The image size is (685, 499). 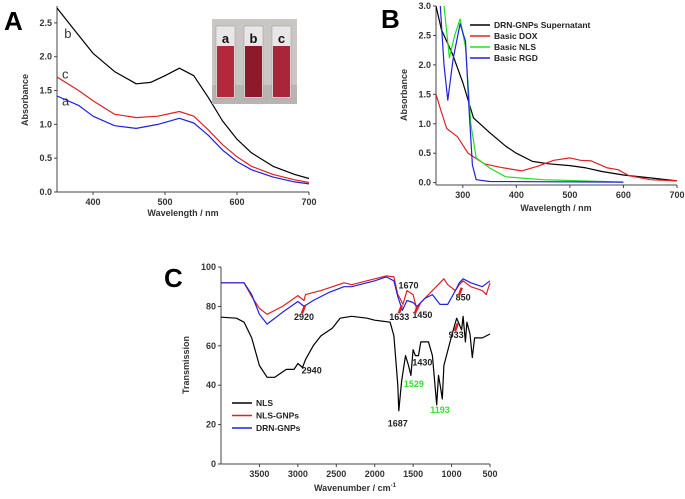 What do you see at coordinates (463, 297) in the screenshot?
I see `peak-annotation: 850` at bounding box center [463, 297].